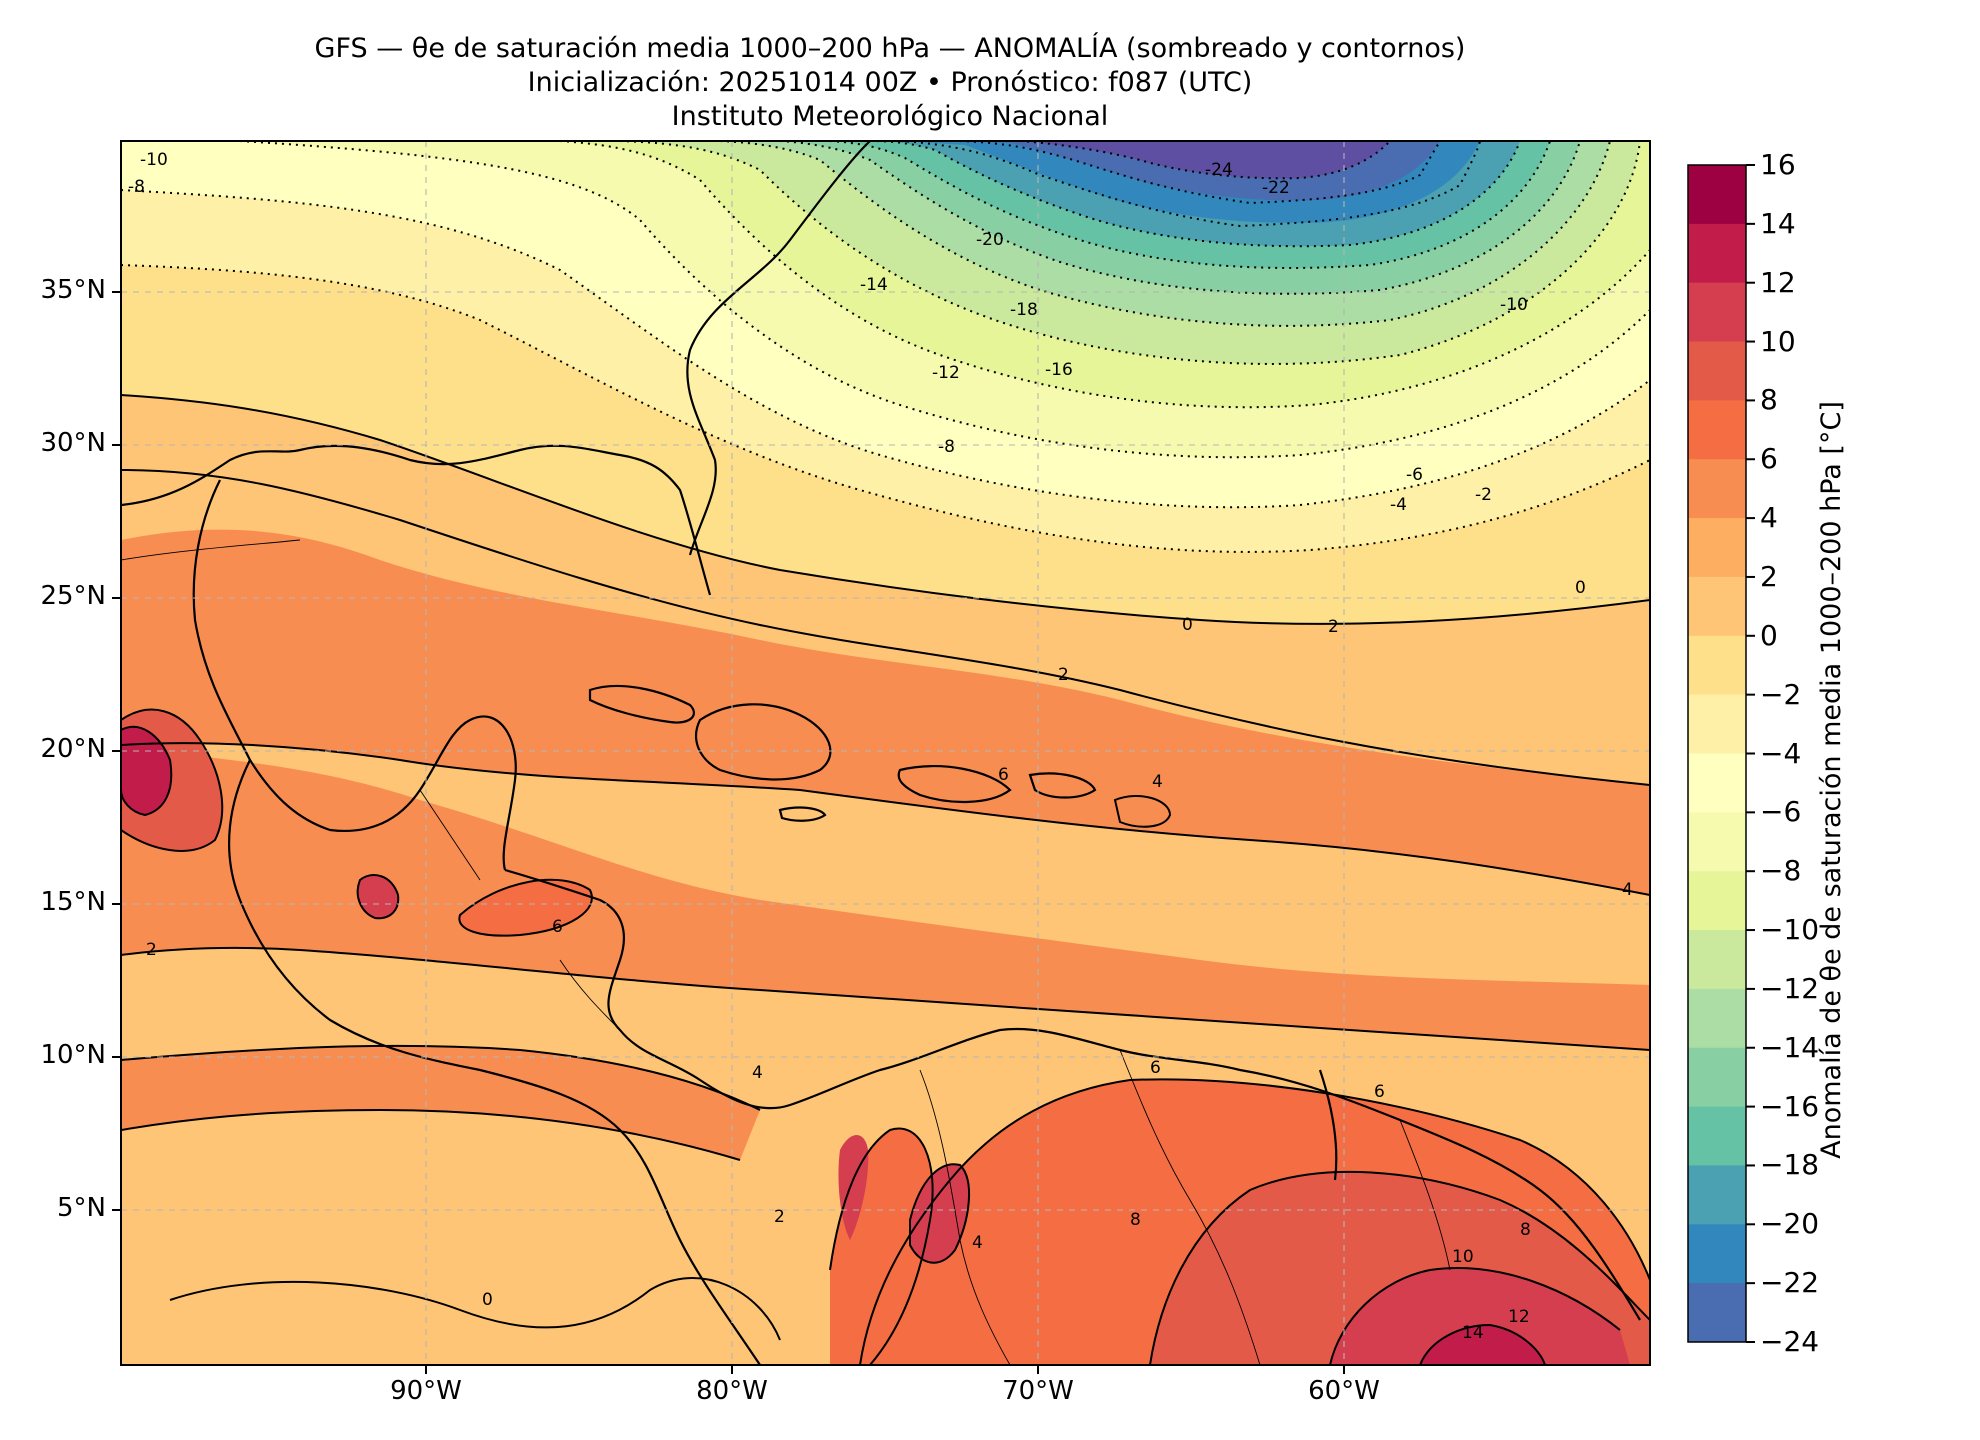 The height and width of the screenshot is (1440, 1980). What do you see at coordinates (1781, 812) in the screenshot?
I see `colorbar-tick-label: −6` at bounding box center [1781, 812].